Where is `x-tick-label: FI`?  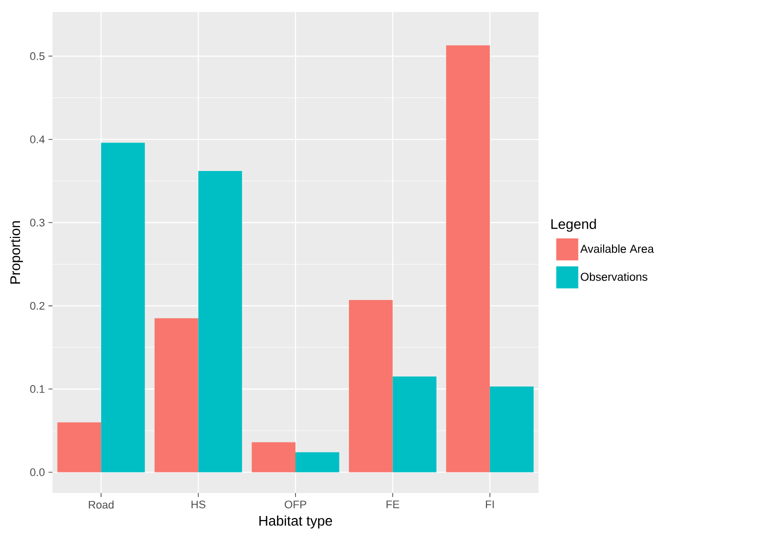 x-tick-label: FI is located at coordinates (490, 504).